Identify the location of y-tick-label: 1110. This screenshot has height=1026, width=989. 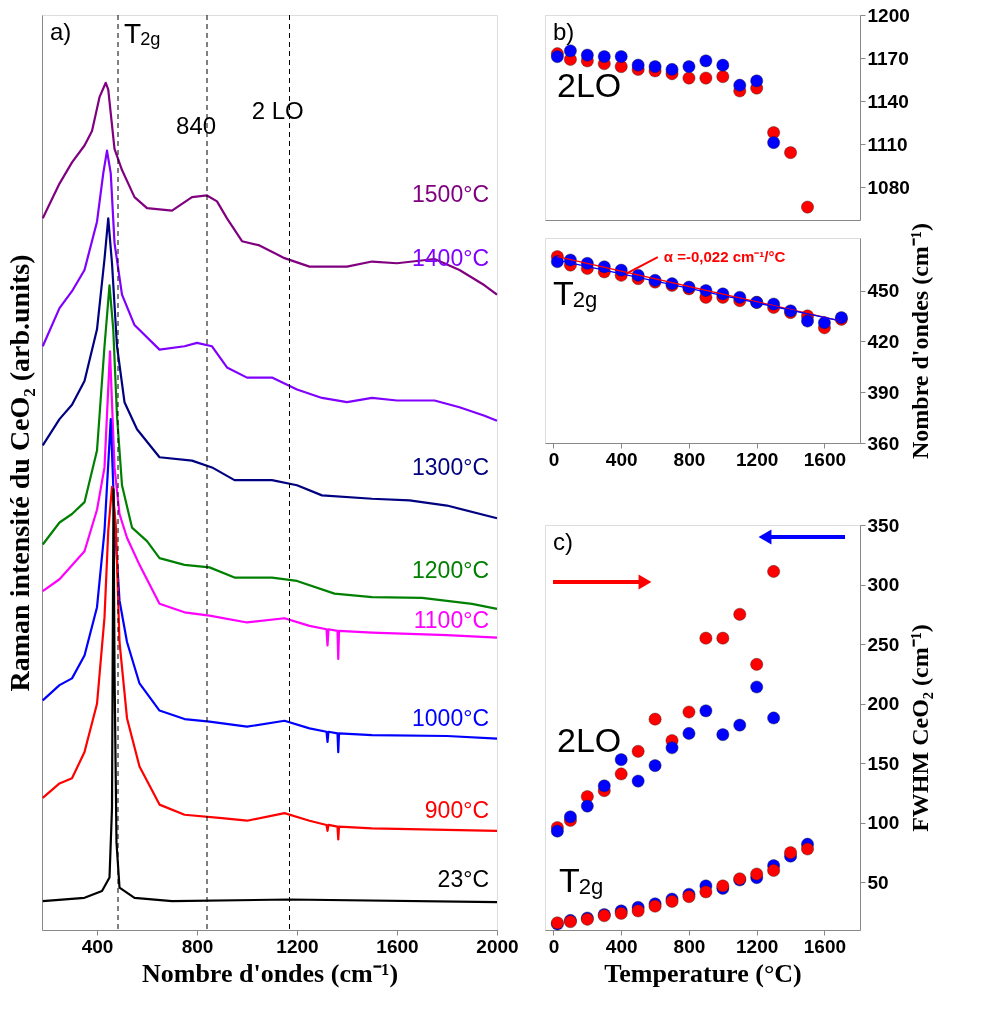
(887, 144).